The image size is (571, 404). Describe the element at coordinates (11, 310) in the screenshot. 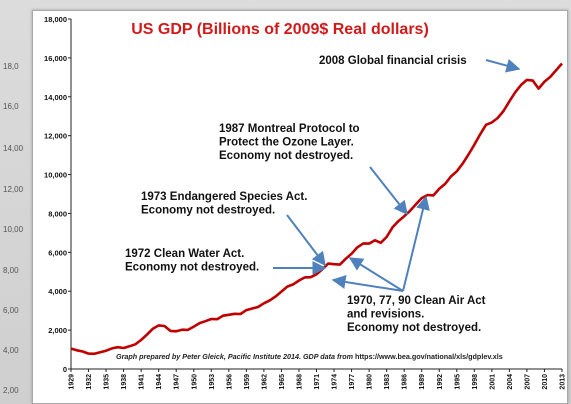

I see `background-label: 6,00` at that location.